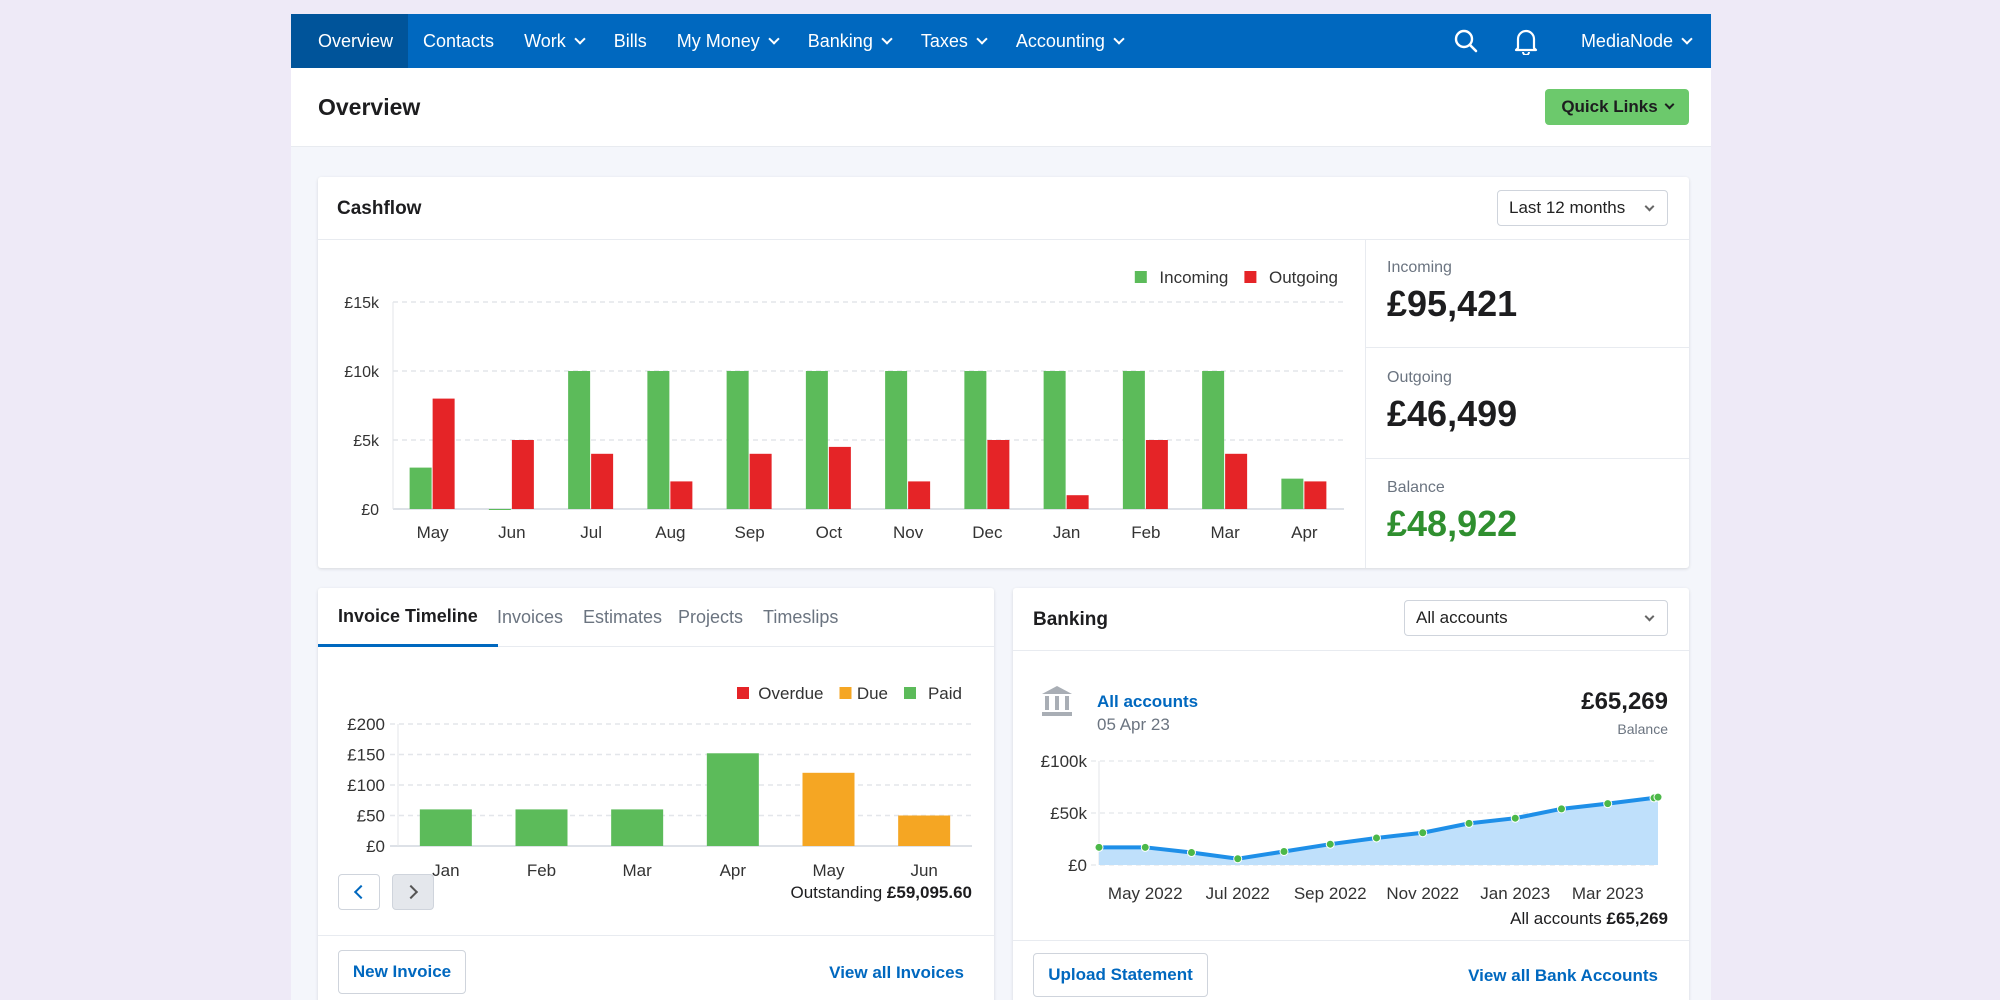 This screenshot has width=2000, height=1000. I want to click on nav-item-my-money: My Money, so click(727, 41).